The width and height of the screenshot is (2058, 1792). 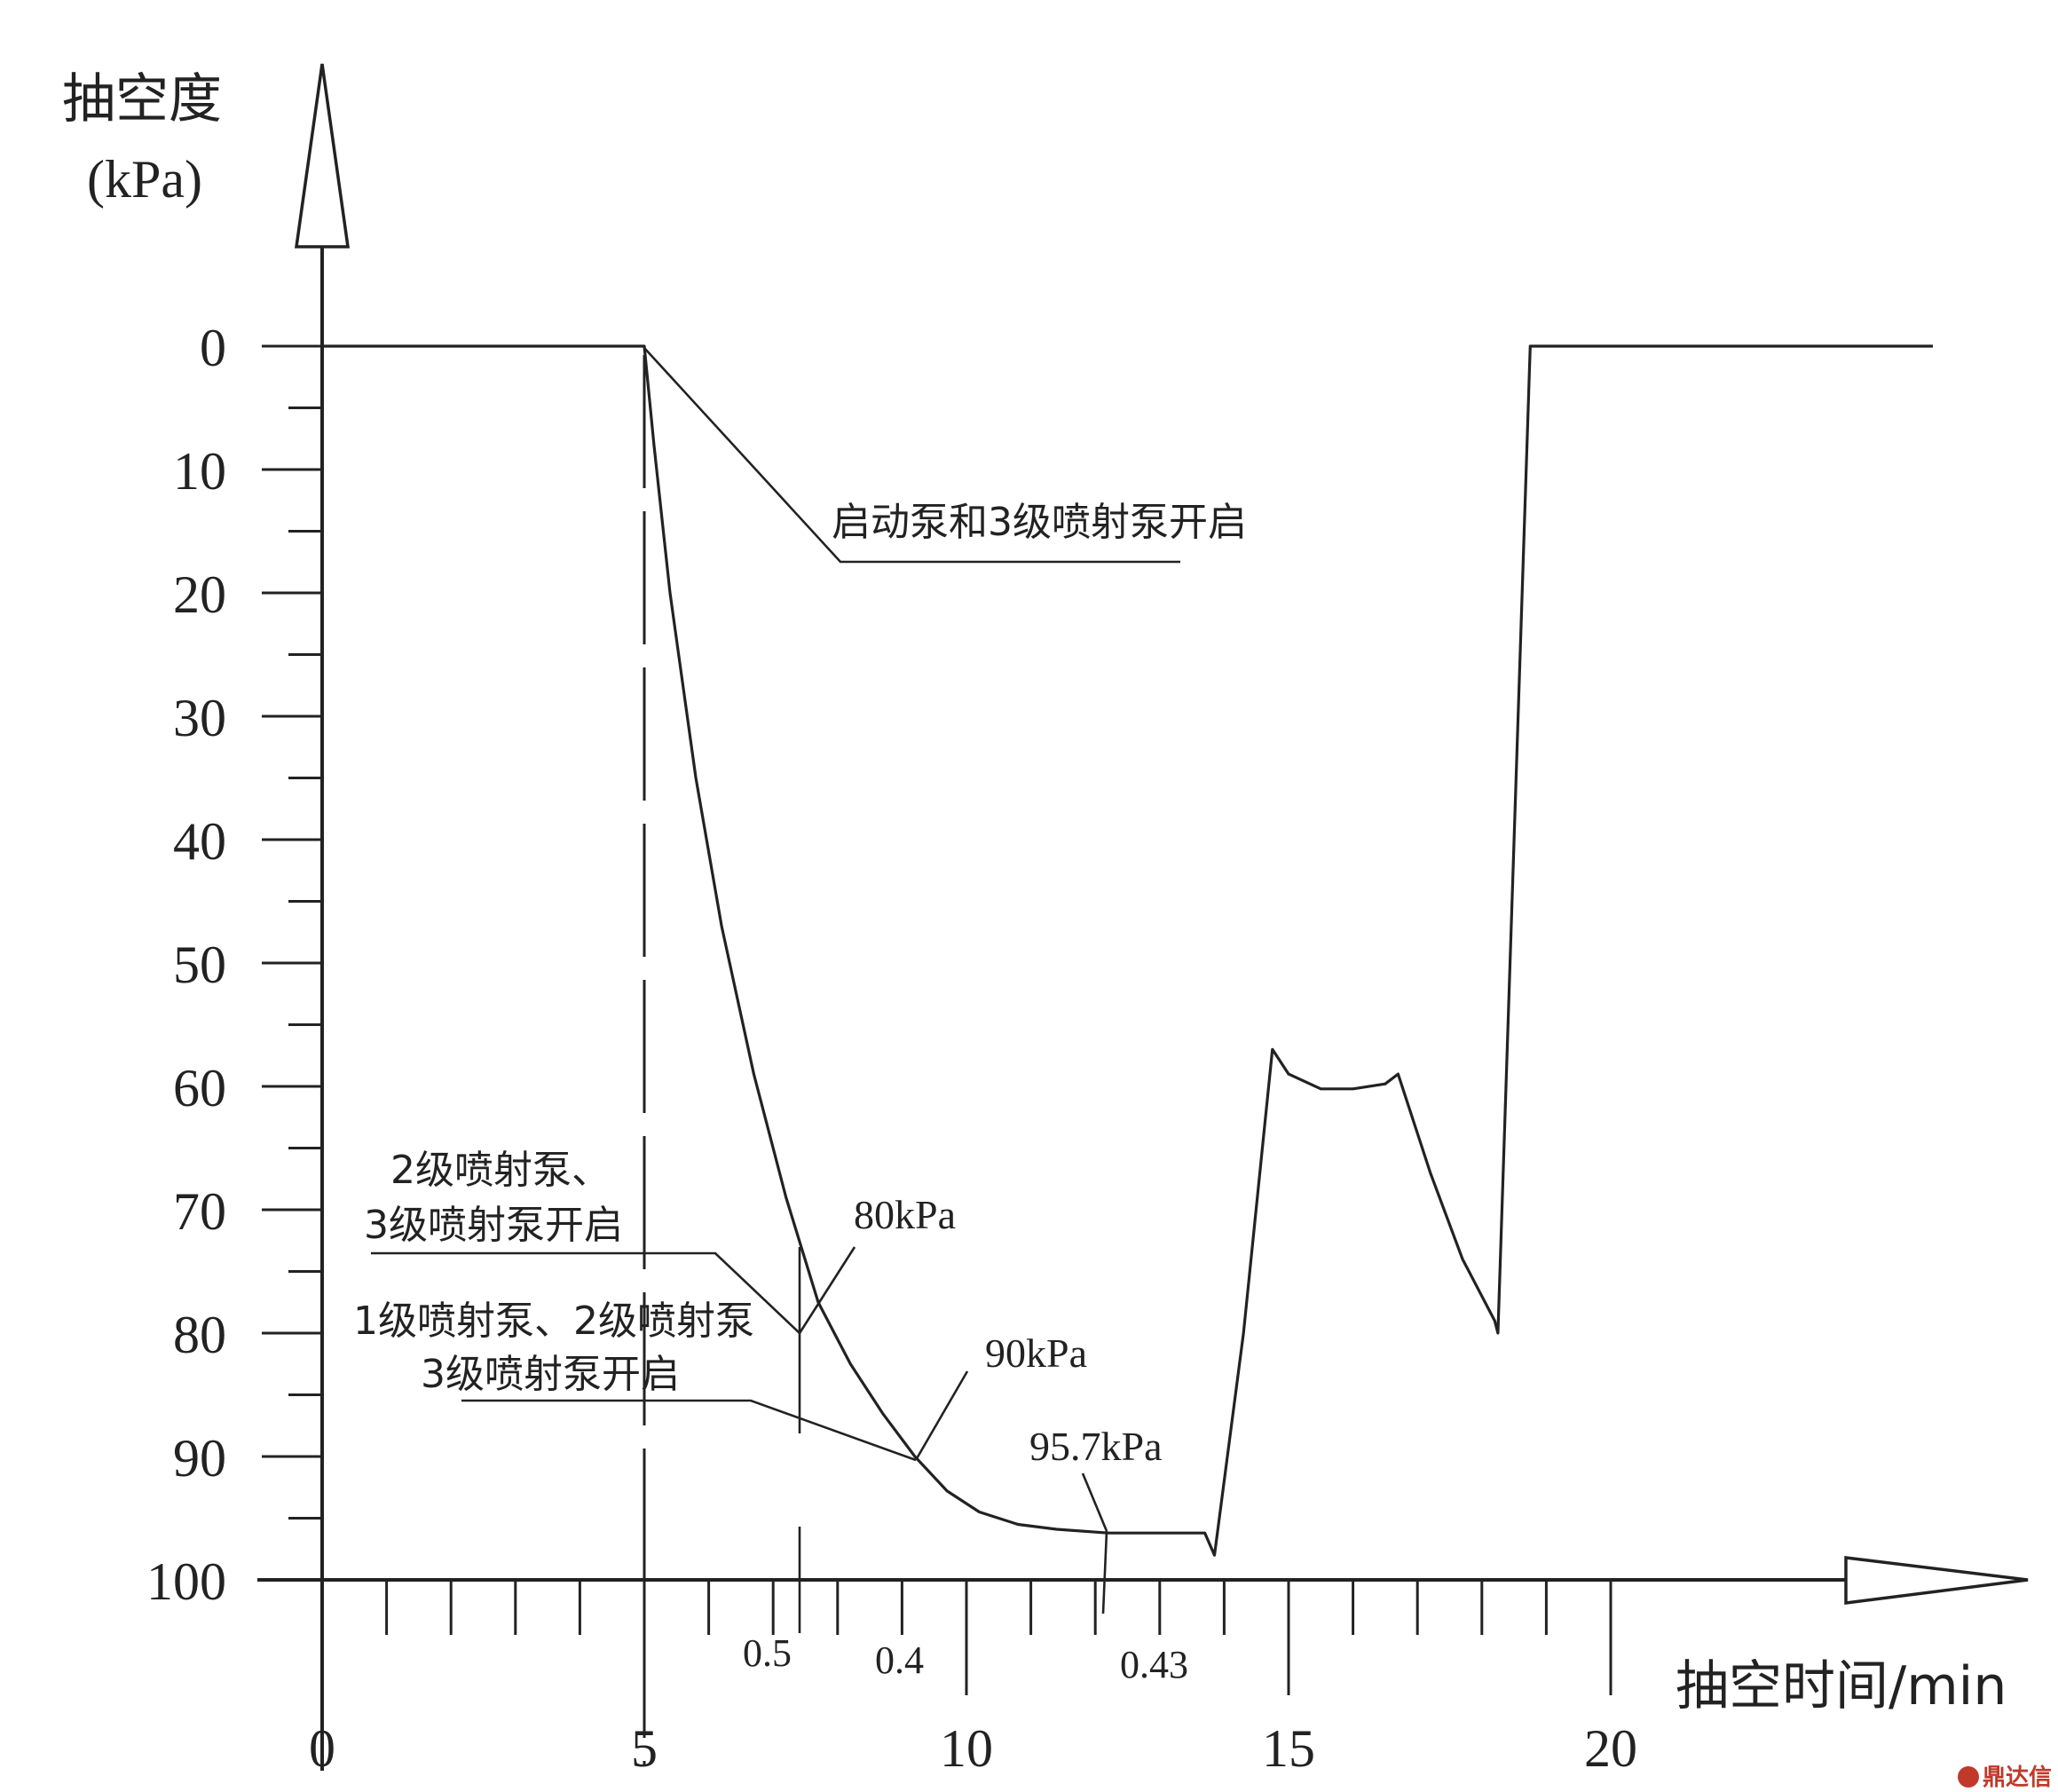 What do you see at coordinates (1611, 1748) in the screenshot?
I see `x-tick-label-20: 20` at bounding box center [1611, 1748].